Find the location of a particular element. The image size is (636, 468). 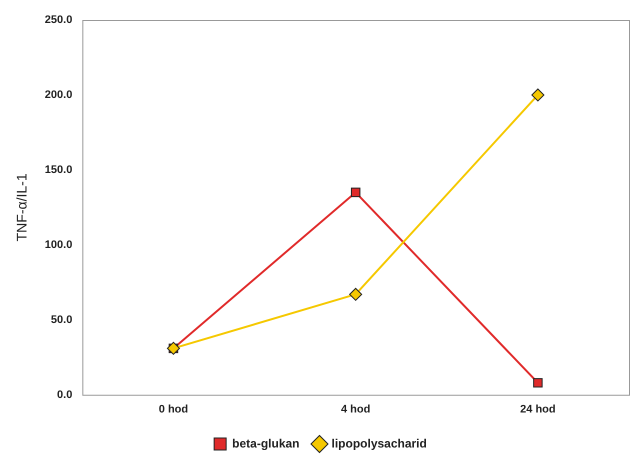

y-tick-label: 150.0 is located at coordinates (58, 170).